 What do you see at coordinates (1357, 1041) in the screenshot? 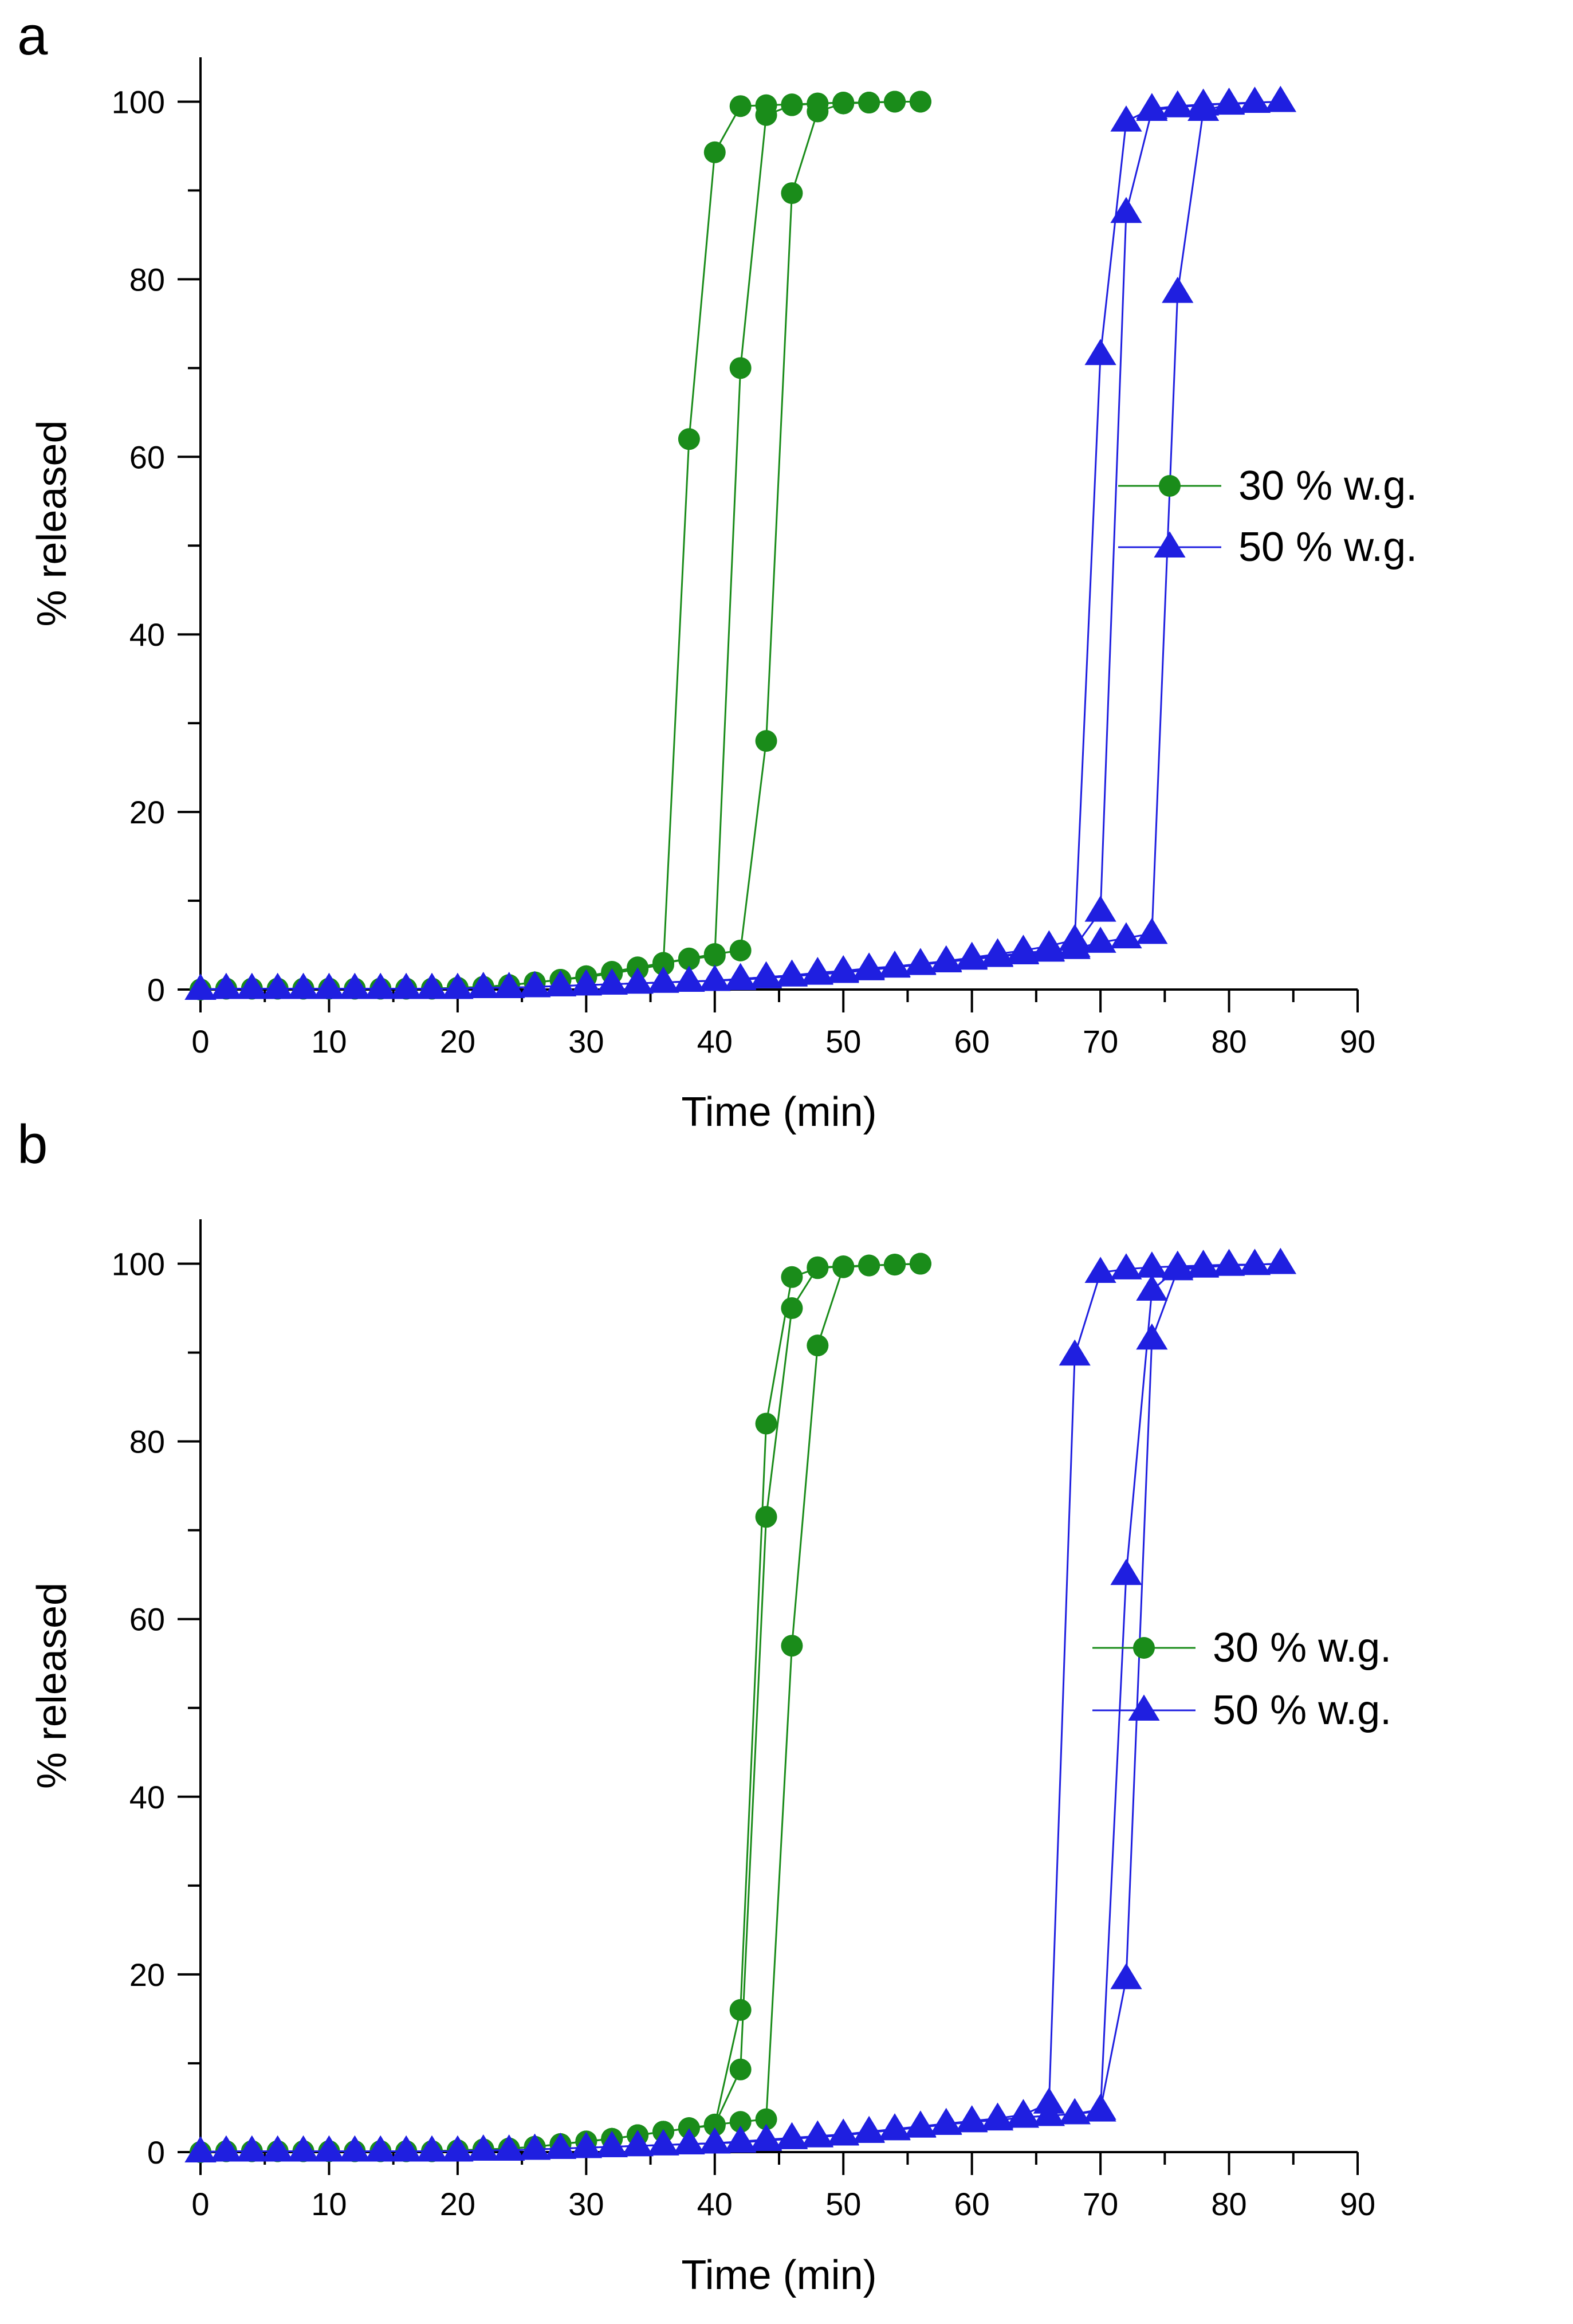
I see `x-tick-label: 90` at bounding box center [1357, 1041].